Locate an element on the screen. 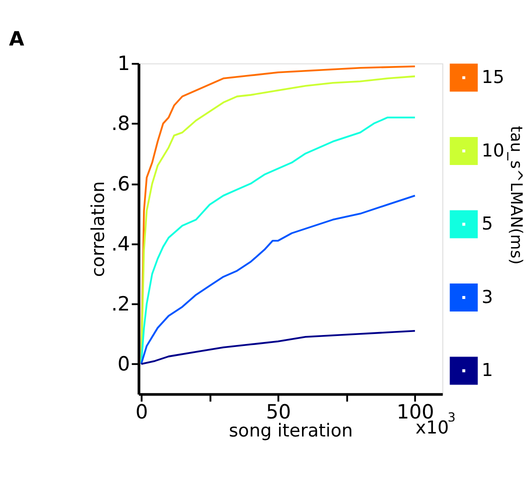  y-tick-label: .8 is located at coordinates (120, 124).